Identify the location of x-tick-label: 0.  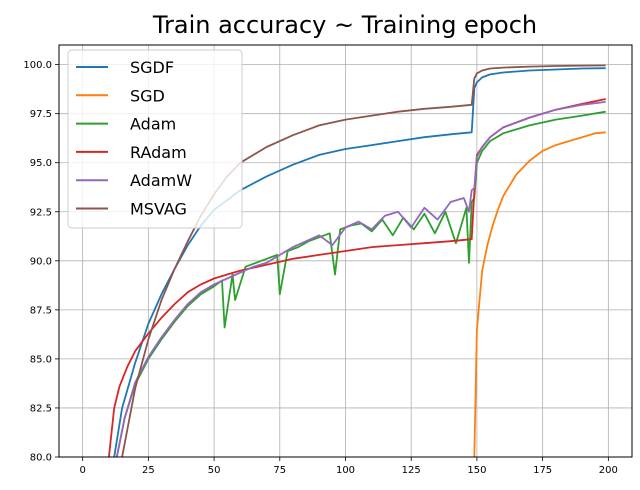
(82, 470).